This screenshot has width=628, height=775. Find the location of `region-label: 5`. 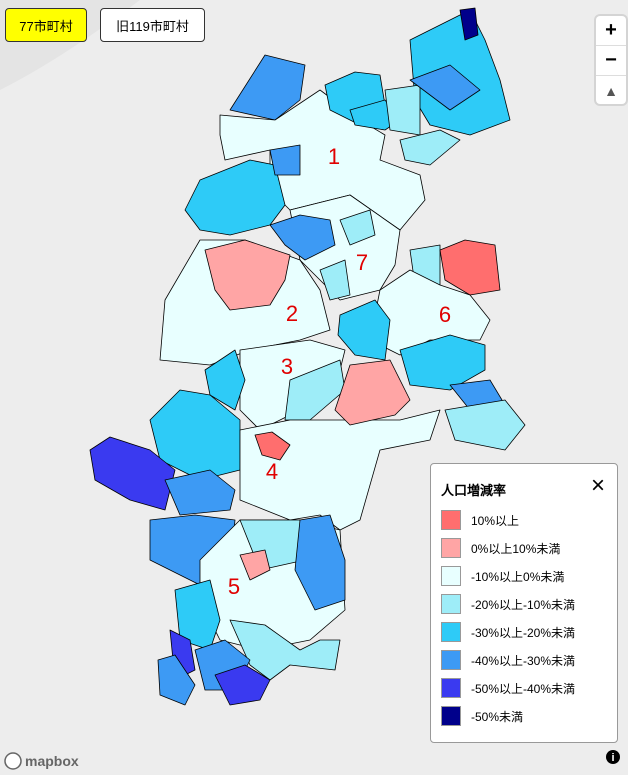

region-label: 5 is located at coordinates (234, 586).